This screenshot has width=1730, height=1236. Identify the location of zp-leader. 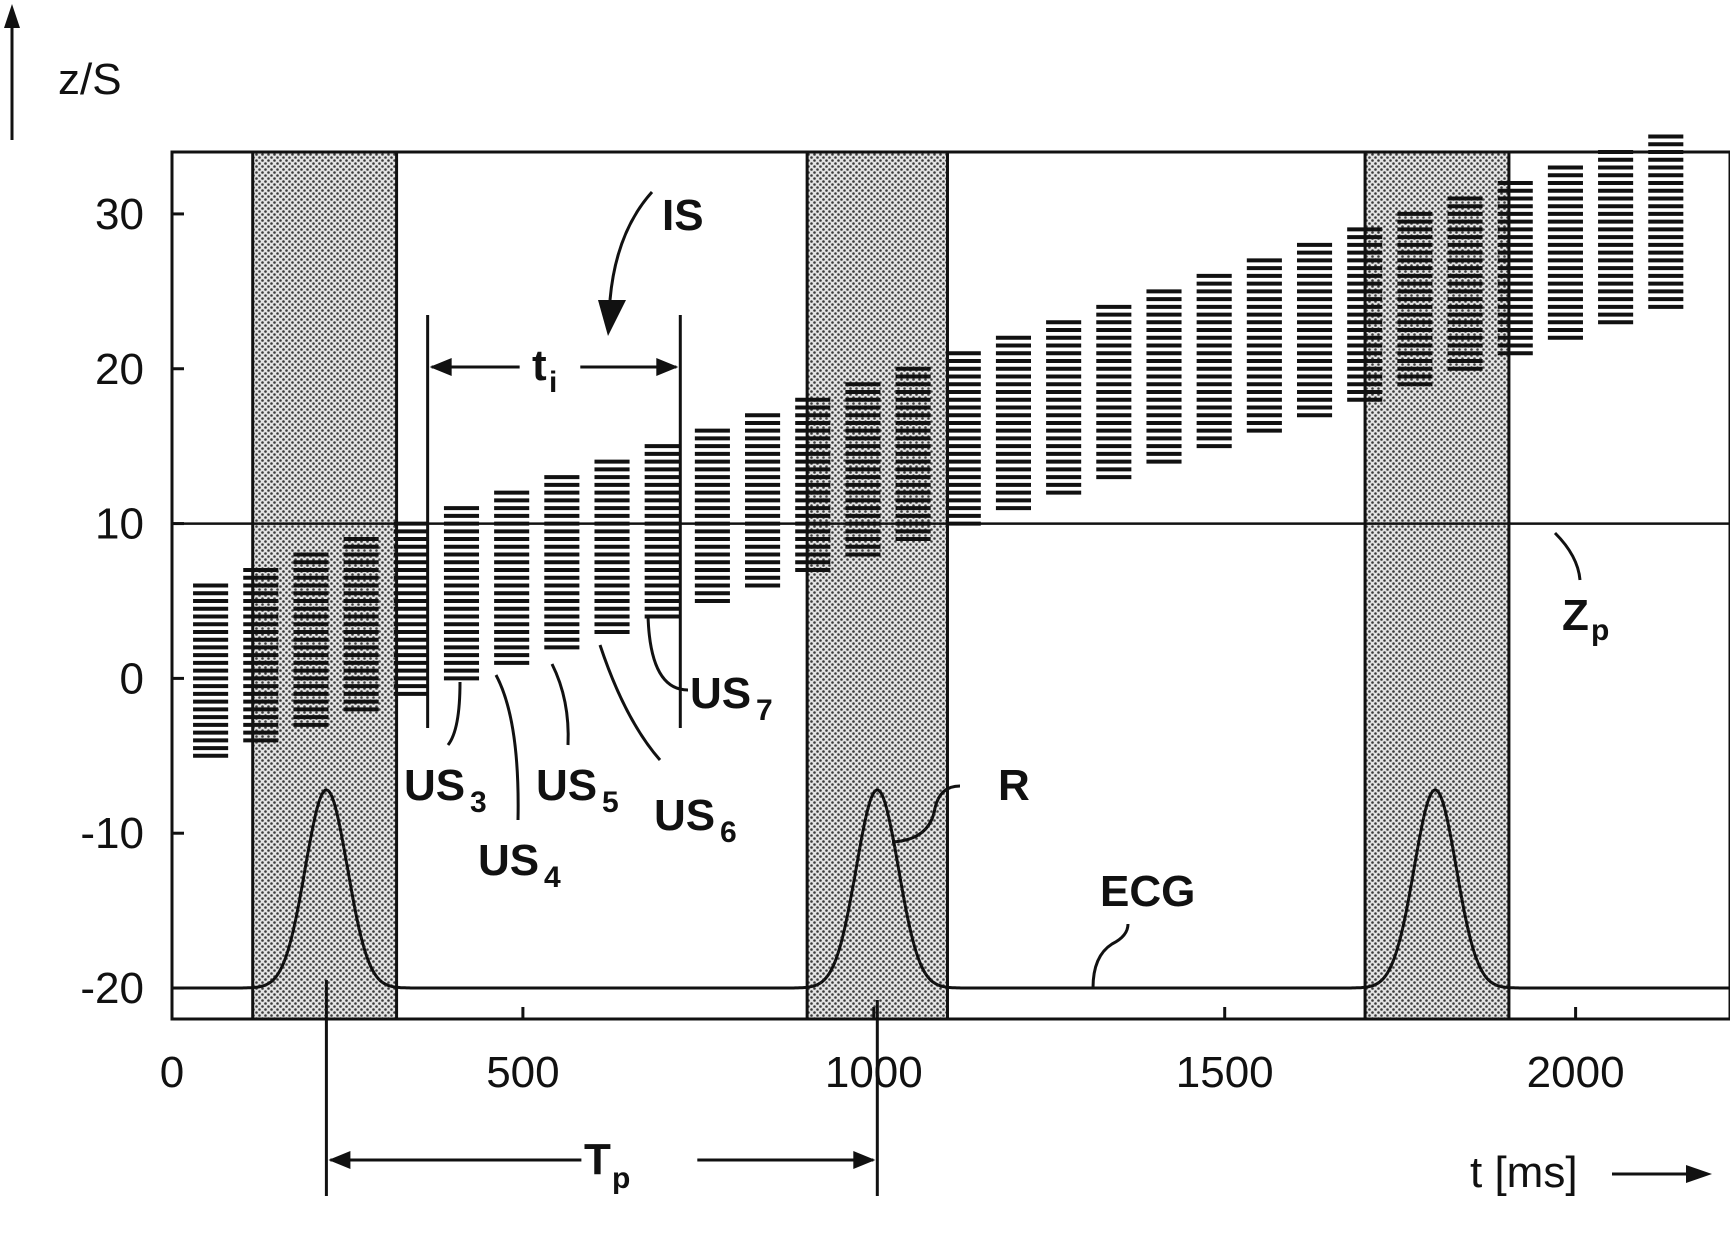
(1567, 556).